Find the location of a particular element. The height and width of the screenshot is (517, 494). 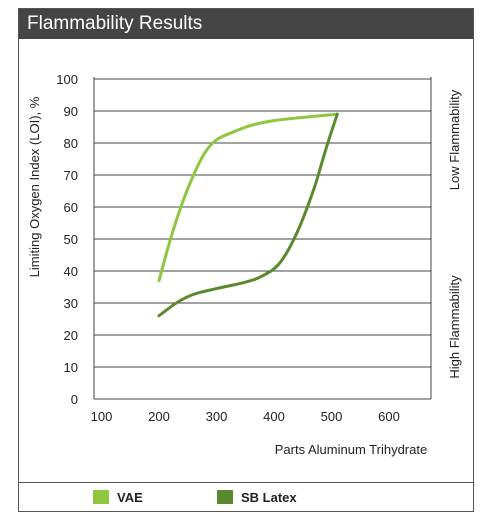

series-line-vae is located at coordinates (248, 197).